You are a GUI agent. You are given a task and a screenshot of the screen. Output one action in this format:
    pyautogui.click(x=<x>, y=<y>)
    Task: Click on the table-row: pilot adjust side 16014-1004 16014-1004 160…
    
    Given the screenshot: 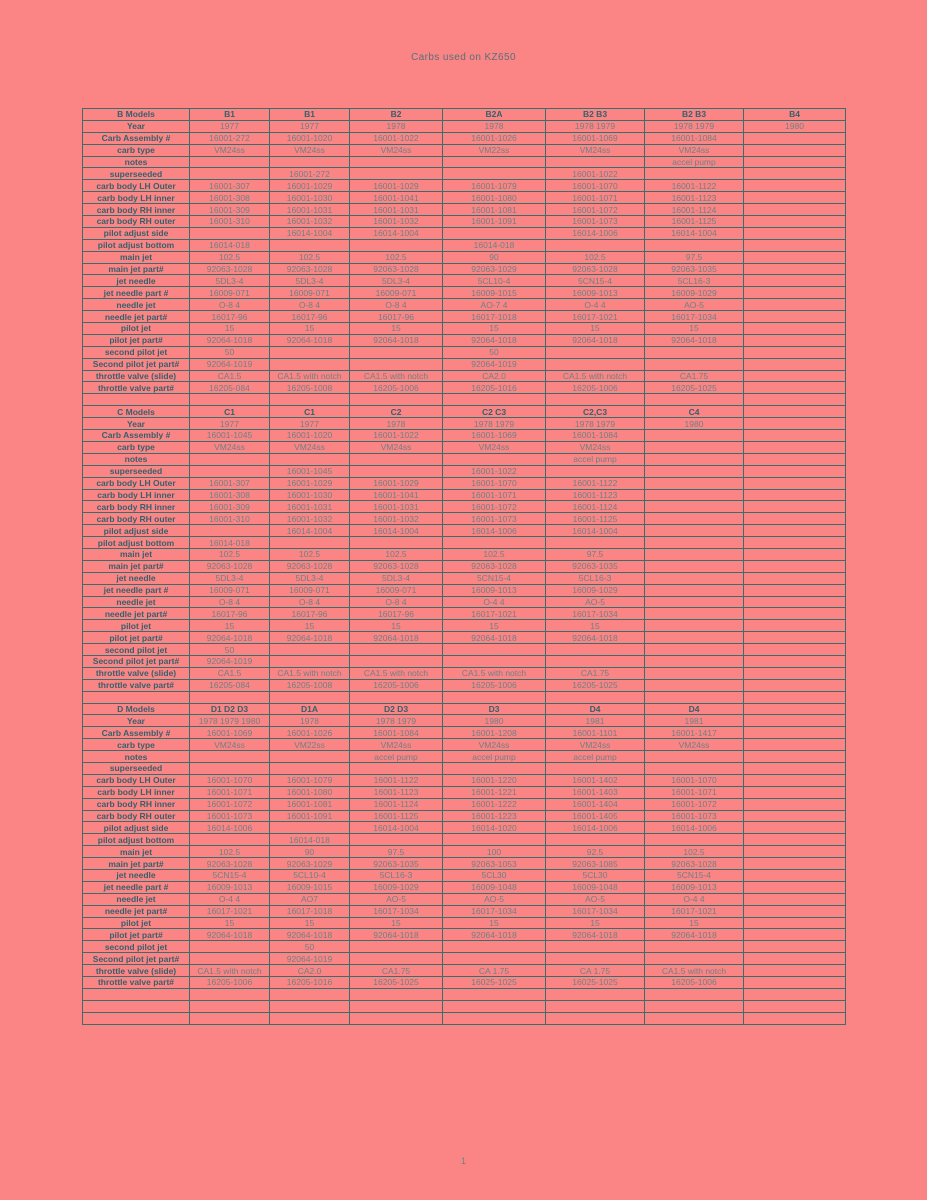 What is the action you would take?
    pyautogui.click(x=464, y=531)
    